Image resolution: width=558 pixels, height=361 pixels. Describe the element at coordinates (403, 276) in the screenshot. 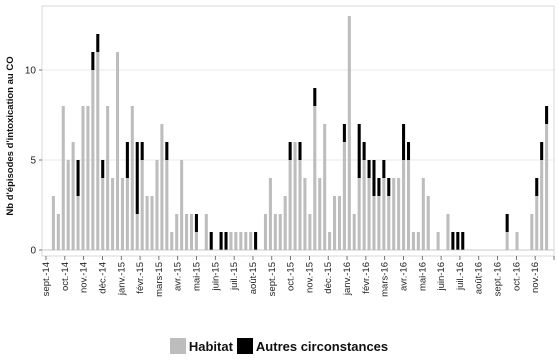

I see `x-tick-label: avr.-16` at that location.